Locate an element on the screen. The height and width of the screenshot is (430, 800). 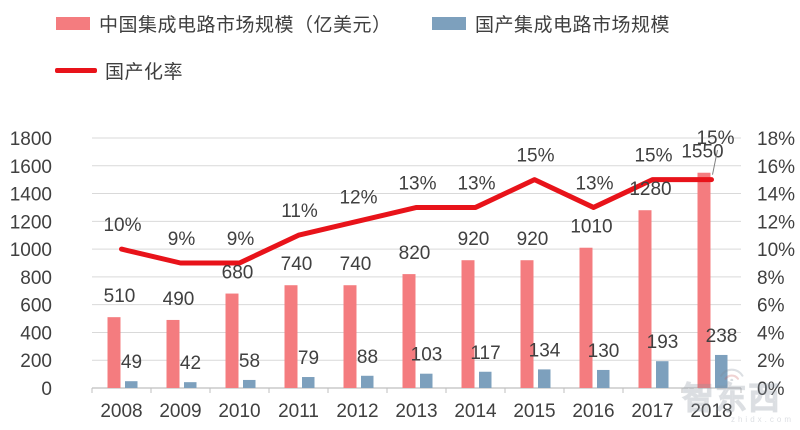
bar-china-2011 is located at coordinates (291, 336).